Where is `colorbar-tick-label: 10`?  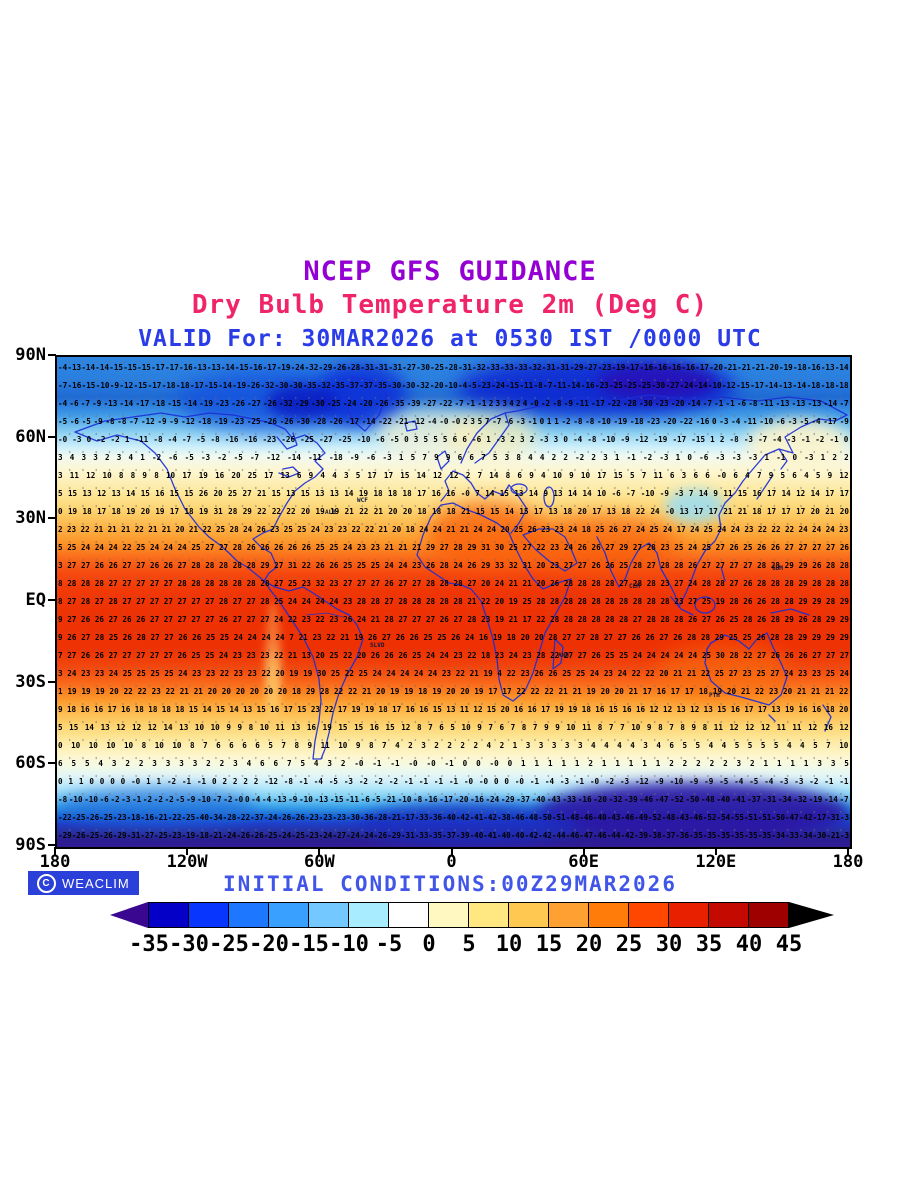 colorbar-tick-label: 10 is located at coordinates (509, 944).